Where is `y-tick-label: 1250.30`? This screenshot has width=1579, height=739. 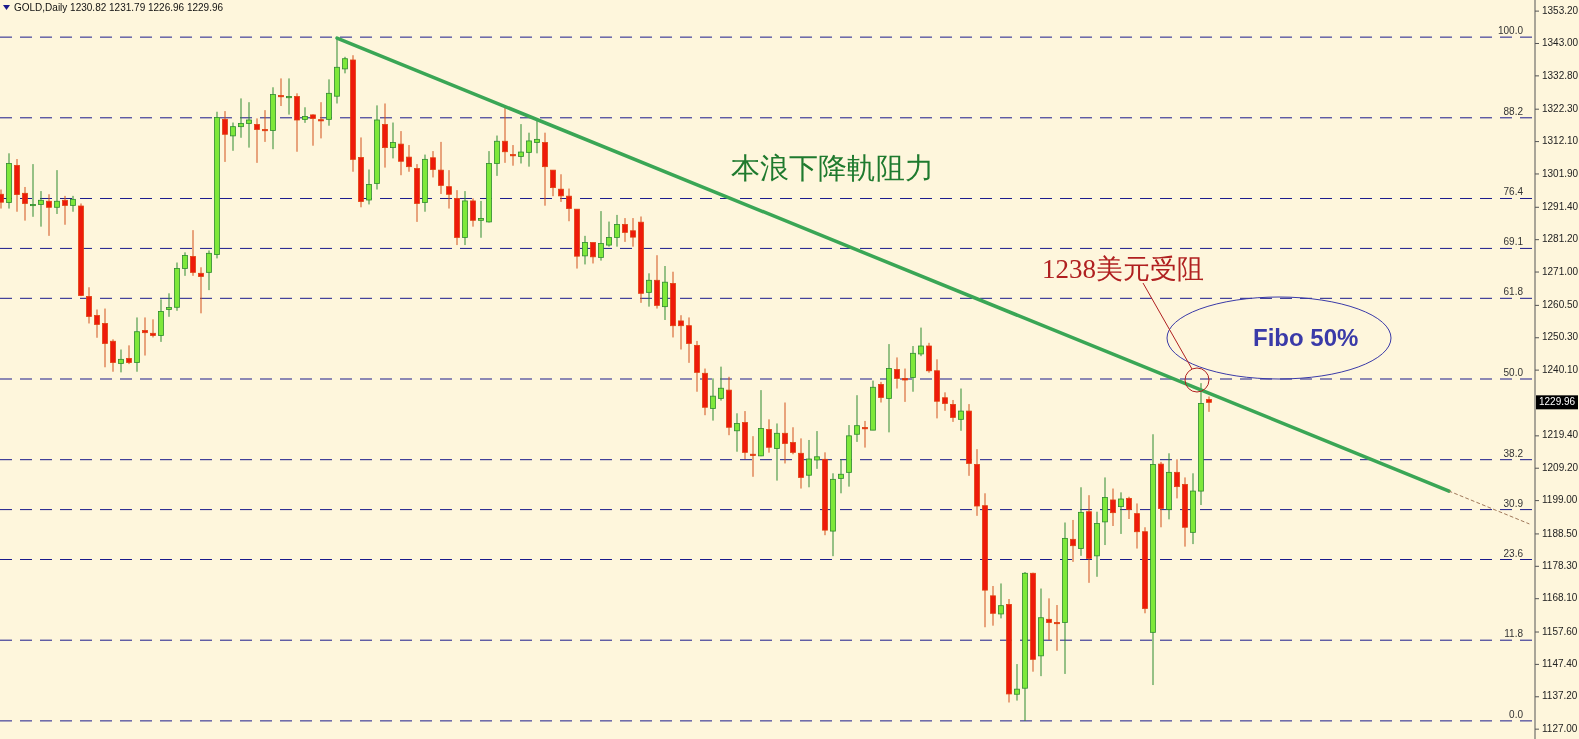 y-tick-label: 1250.30 is located at coordinates (1560, 337).